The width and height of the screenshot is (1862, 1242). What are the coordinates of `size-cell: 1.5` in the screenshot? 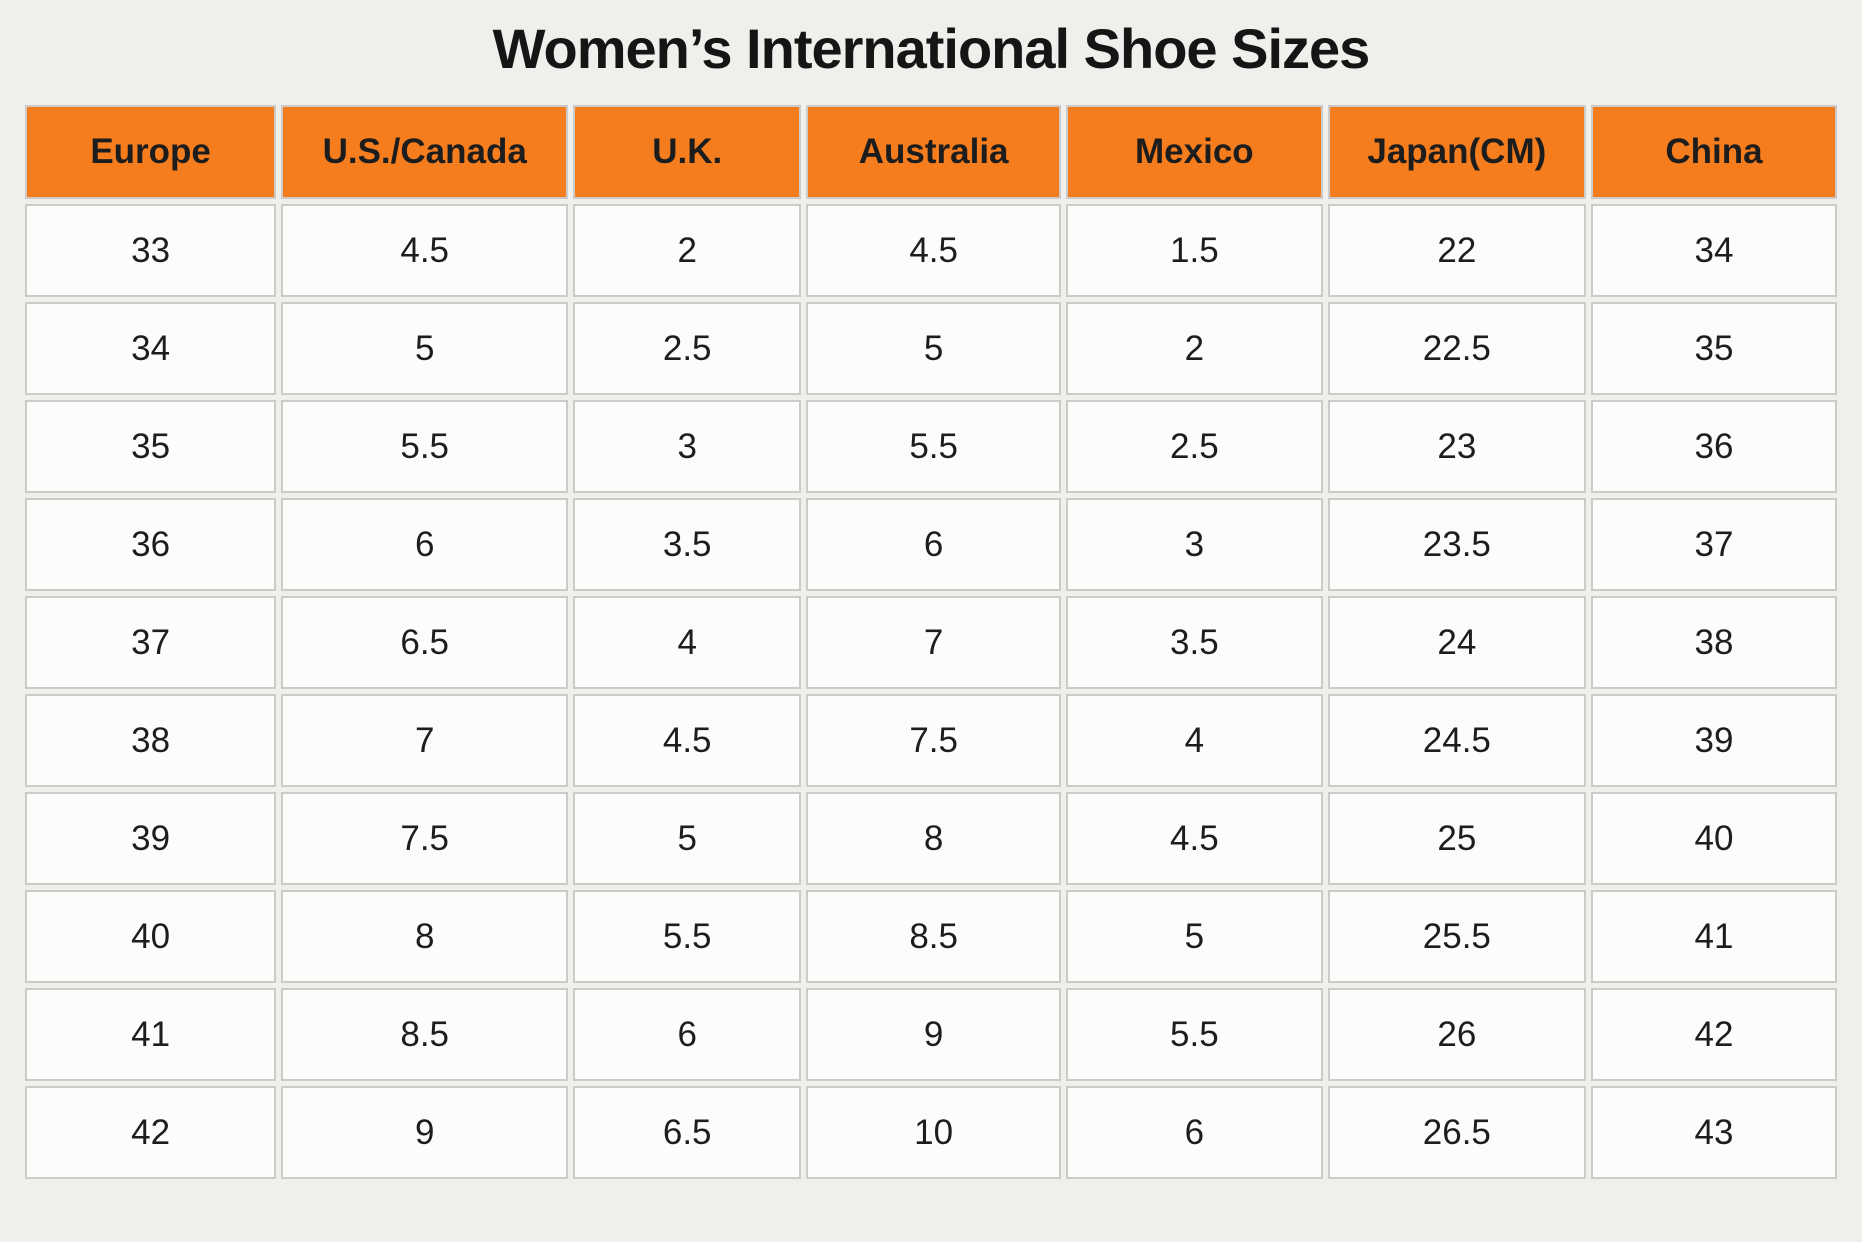 It's located at (1194, 250).